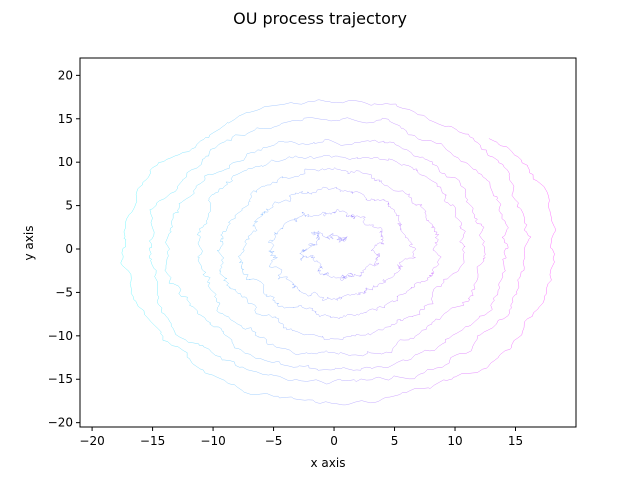 The height and width of the screenshot is (480, 640). I want to click on x-tick-label: −20, so click(91, 441).